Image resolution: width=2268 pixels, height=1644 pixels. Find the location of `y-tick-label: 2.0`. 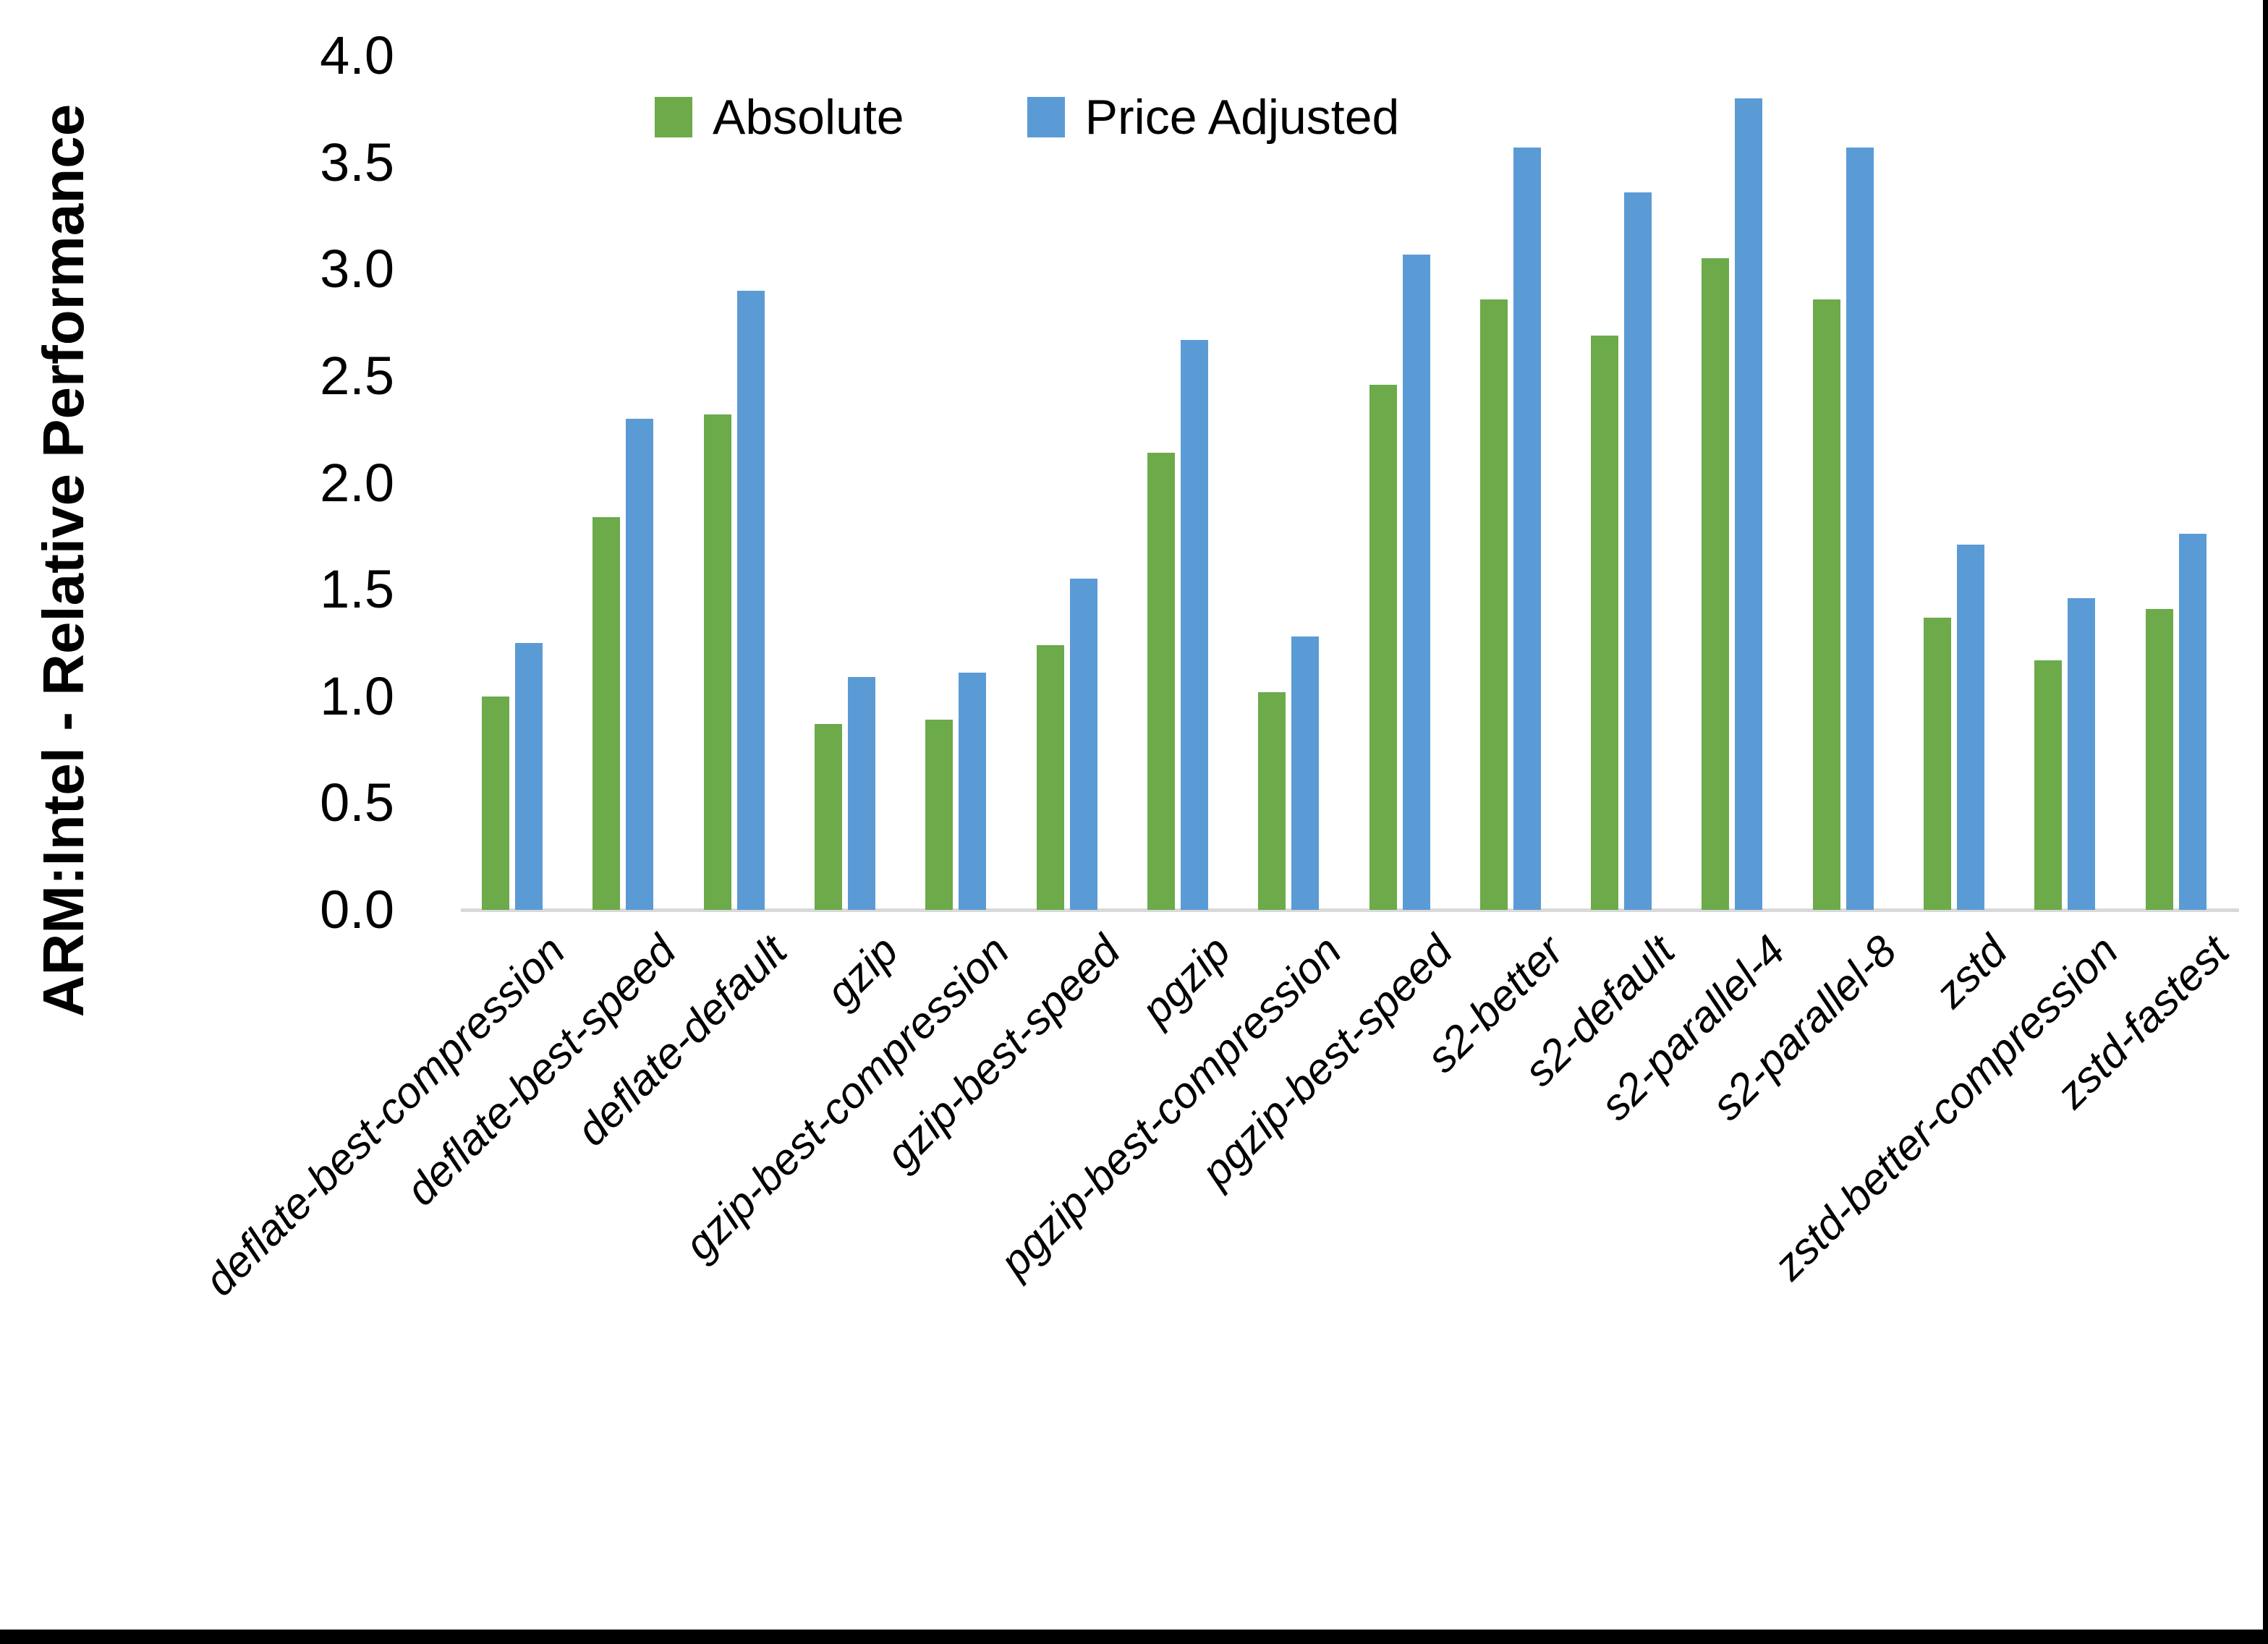

y-tick-label: 2.0 is located at coordinates (357, 482).